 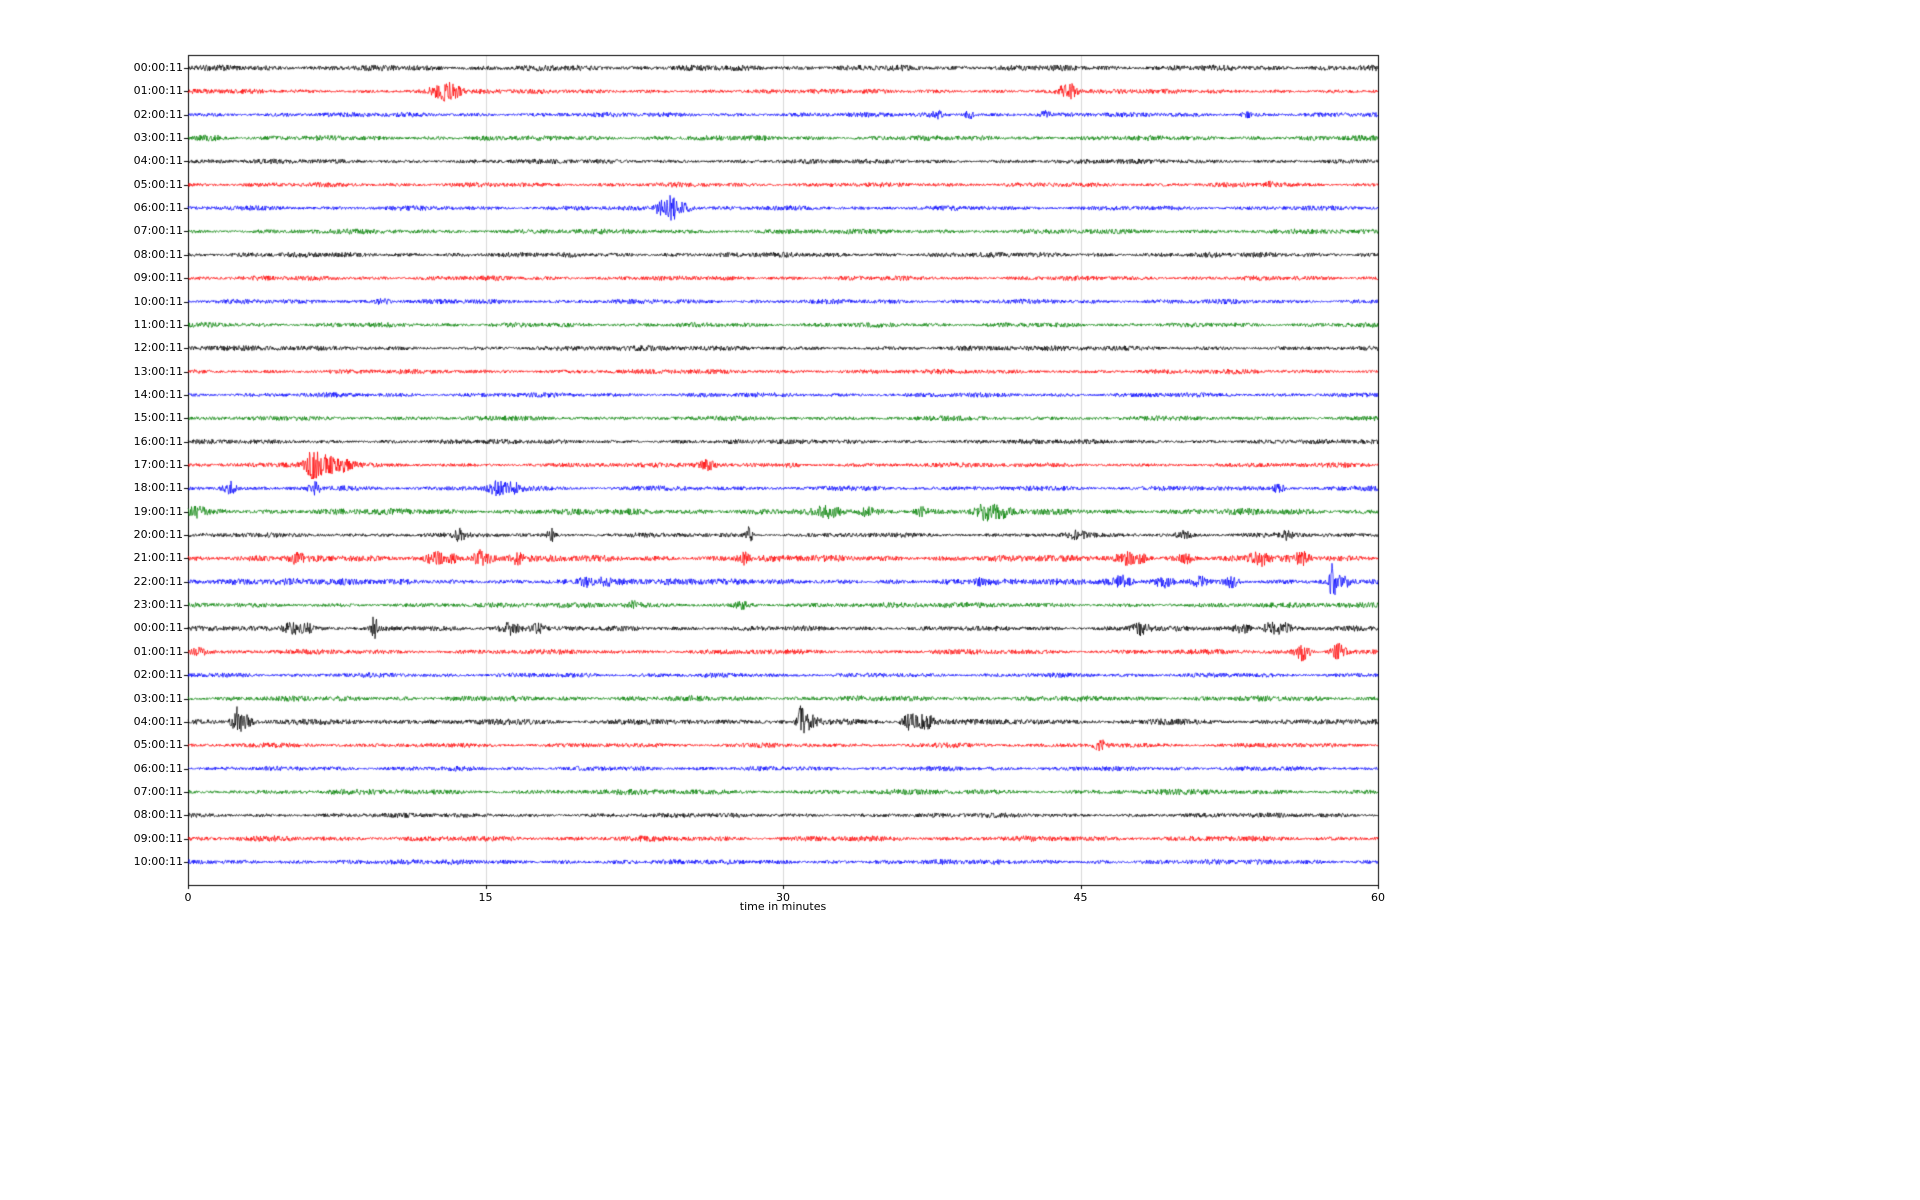 I want to click on x-tick-label: 0, so click(x=188, y=897).